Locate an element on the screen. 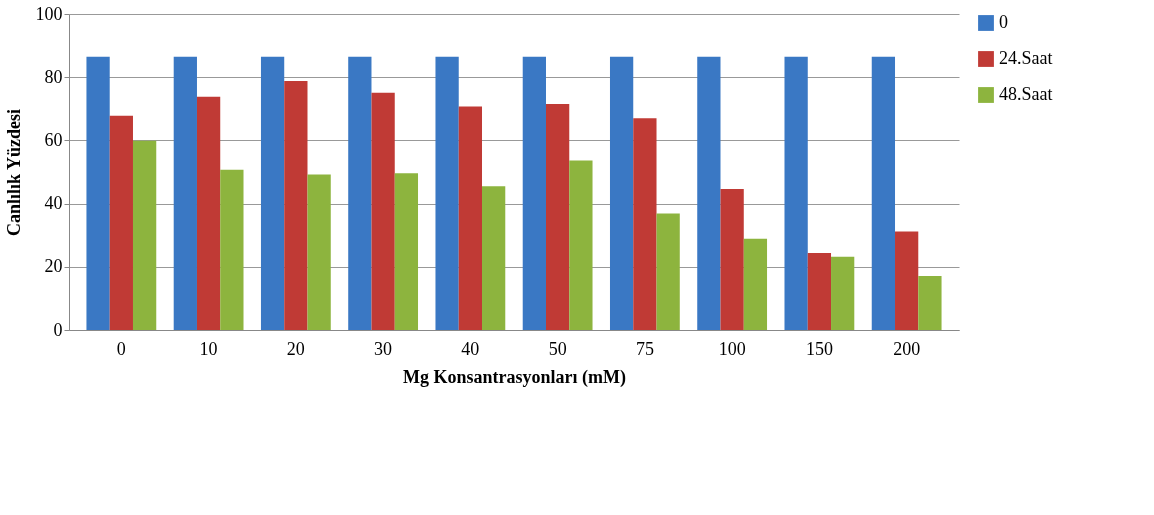 The height and width of the screenshot is (515, 1154). legend-label: 48.Saat is located at coordinates (1026, 94).